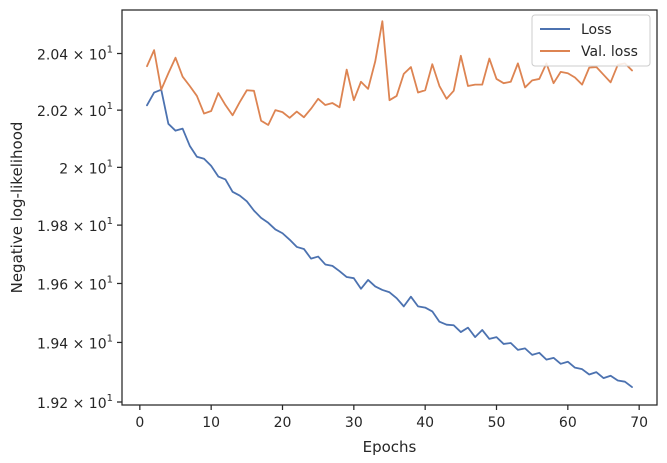 This screenshot has height=463, width=667. What do you see at coordinates (639, 423) in the screenshot?
I see `x-tick-label: 70` at bounding box center [639, 423].